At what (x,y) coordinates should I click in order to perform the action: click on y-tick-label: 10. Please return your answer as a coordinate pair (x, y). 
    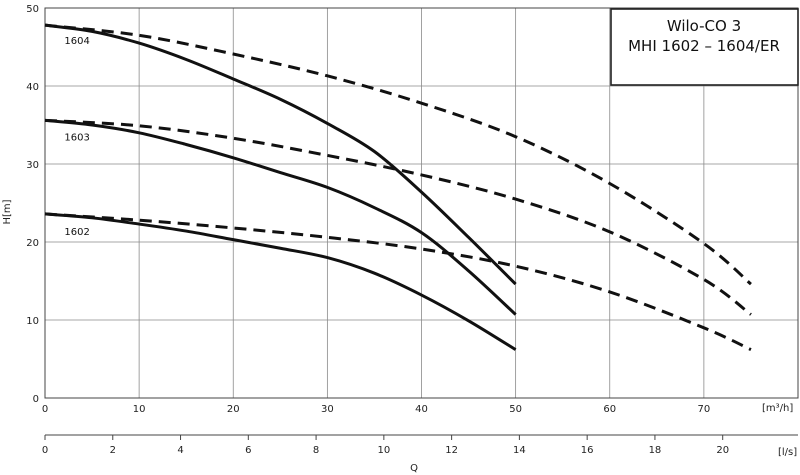
    Looking at the image, I should click on (32, 321).